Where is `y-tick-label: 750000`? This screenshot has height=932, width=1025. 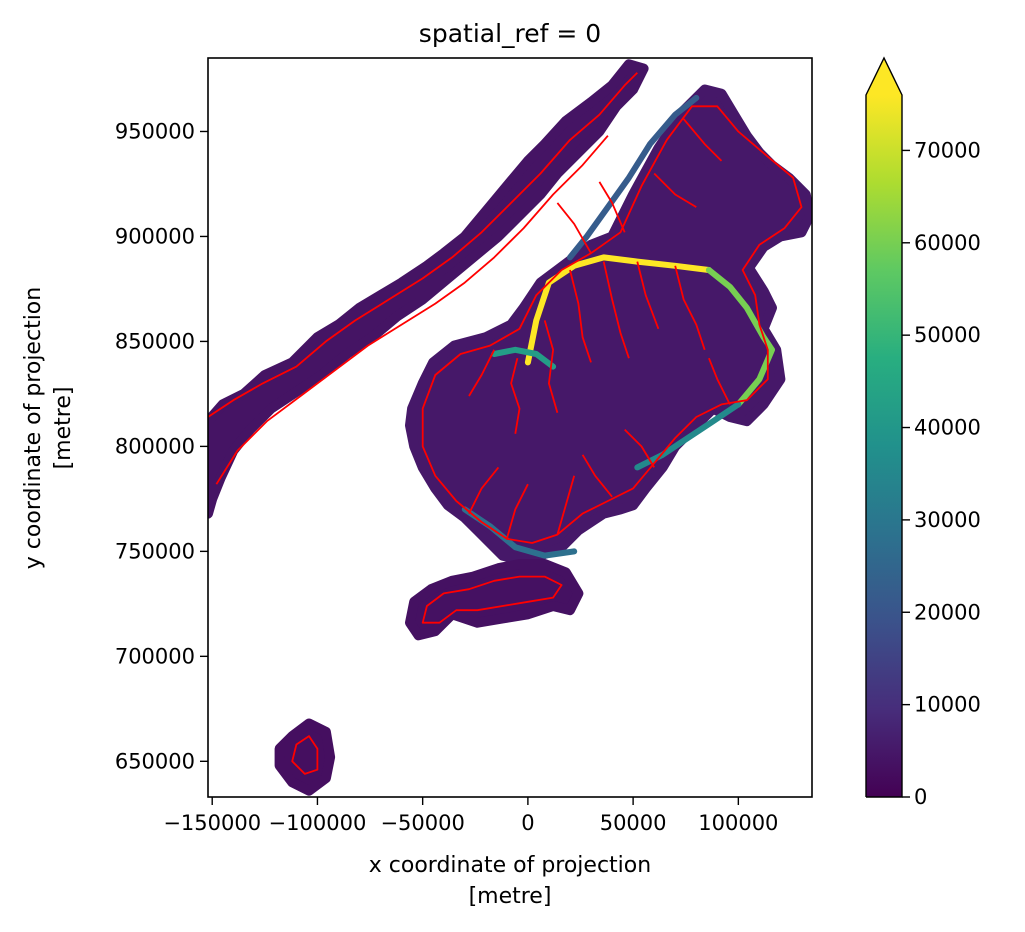 y-tick-label: 750000 is located at coordinates (155, 551).